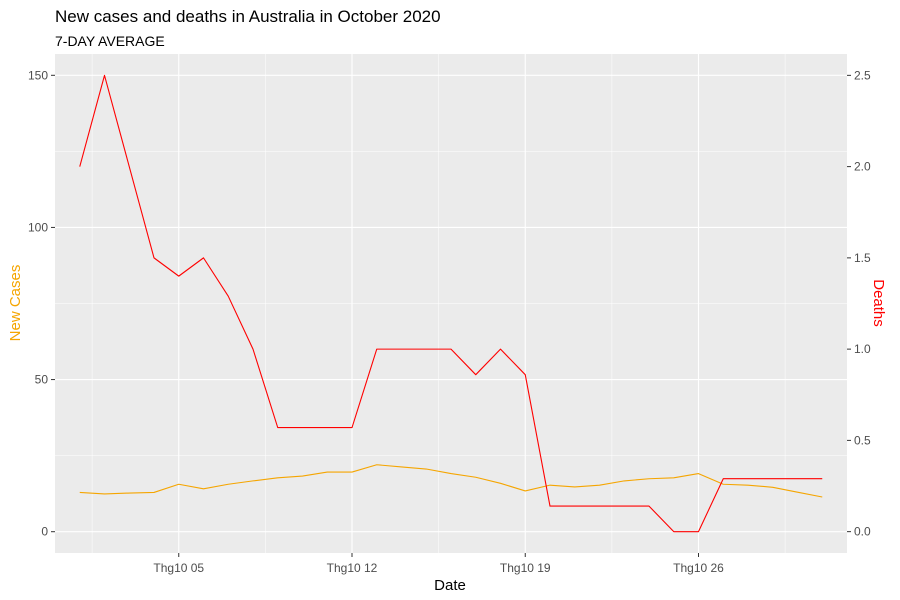 This screenshot has height=600, width=900. What do you see at coordinates (42, 380) in the screenshot?
I see `left-tick-label: 50` at bounding box center [42, 380].